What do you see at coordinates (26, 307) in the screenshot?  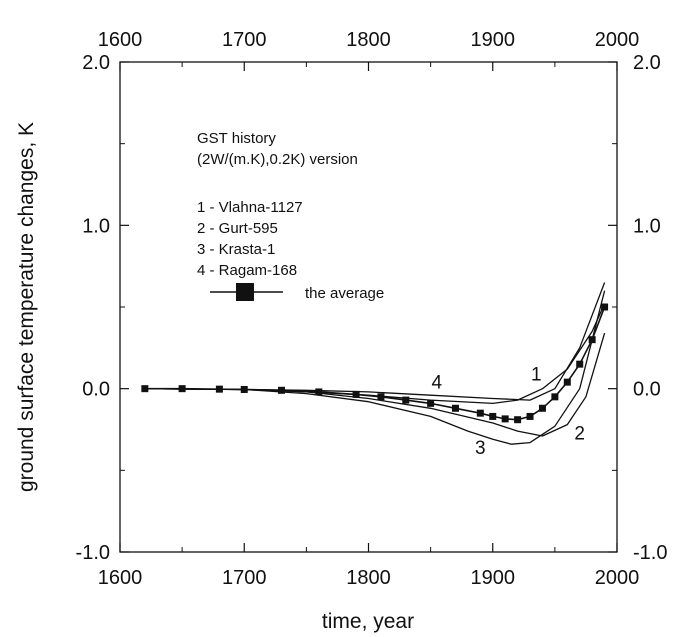 I see `y-axis-title: ground surface temperature changes, K` at bounding box center [26, 307].